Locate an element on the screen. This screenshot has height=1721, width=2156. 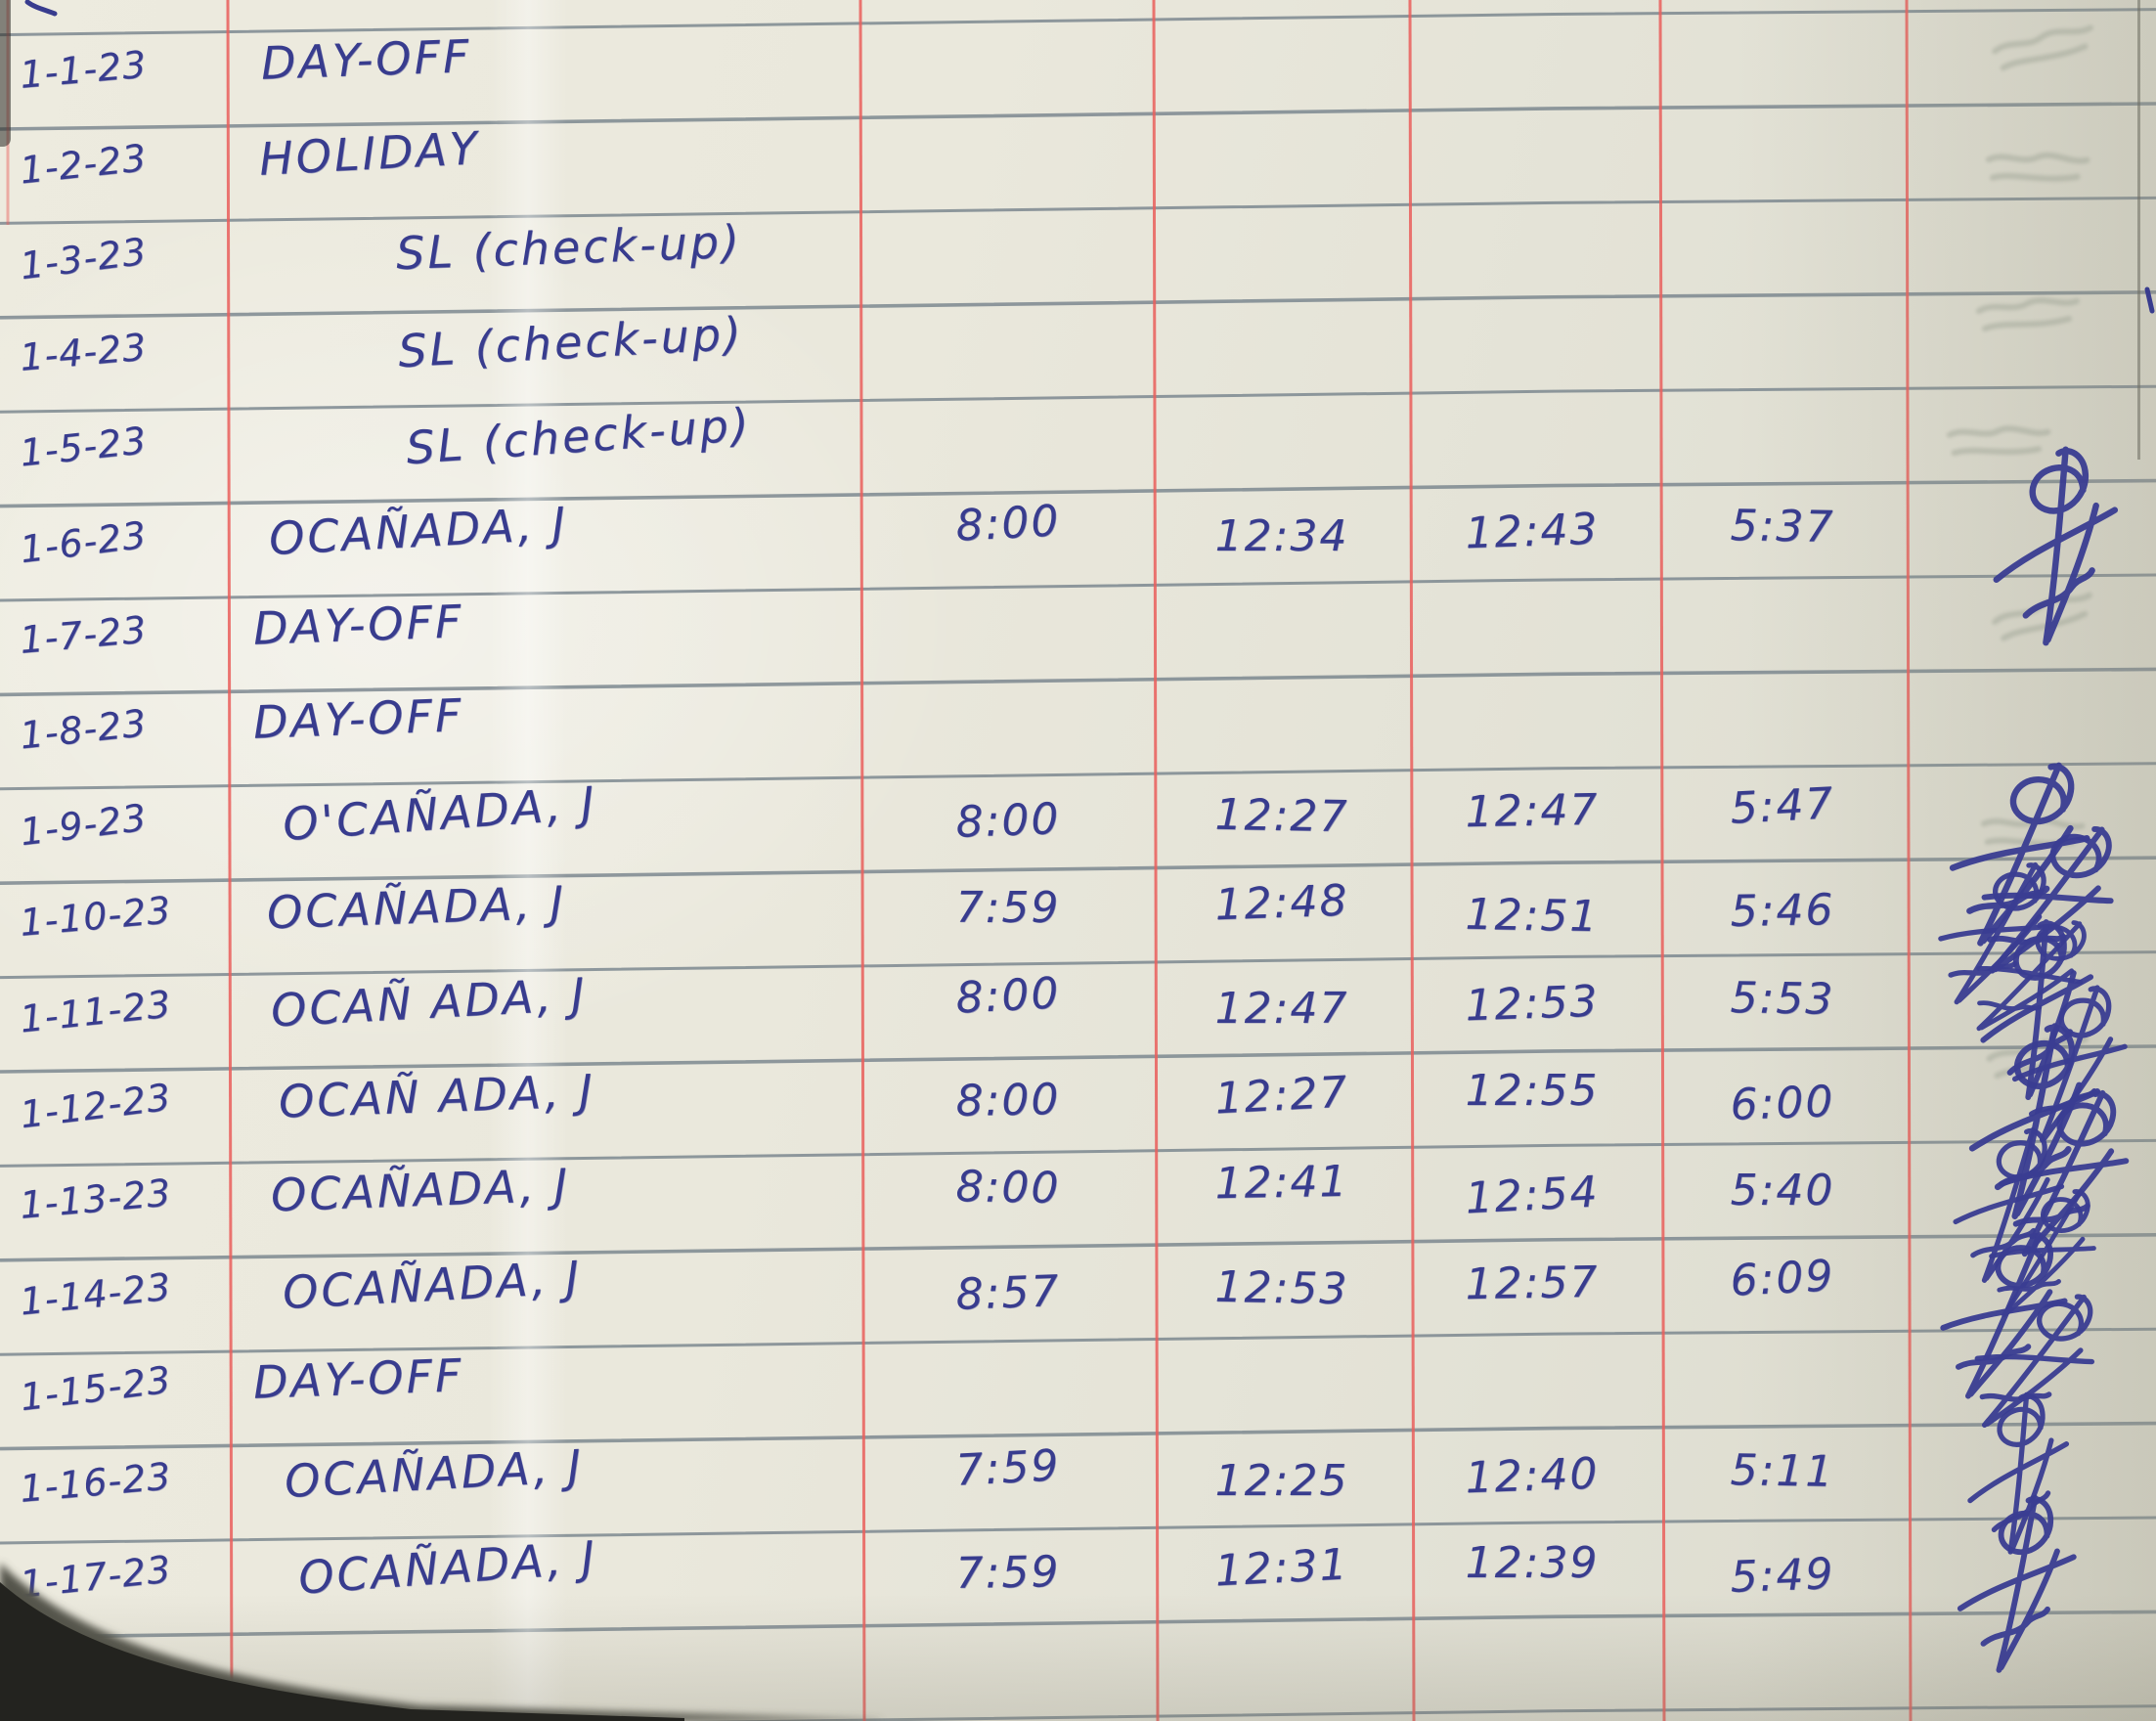
row-entry: HOLIDAY is located at coordinates (369, 153).